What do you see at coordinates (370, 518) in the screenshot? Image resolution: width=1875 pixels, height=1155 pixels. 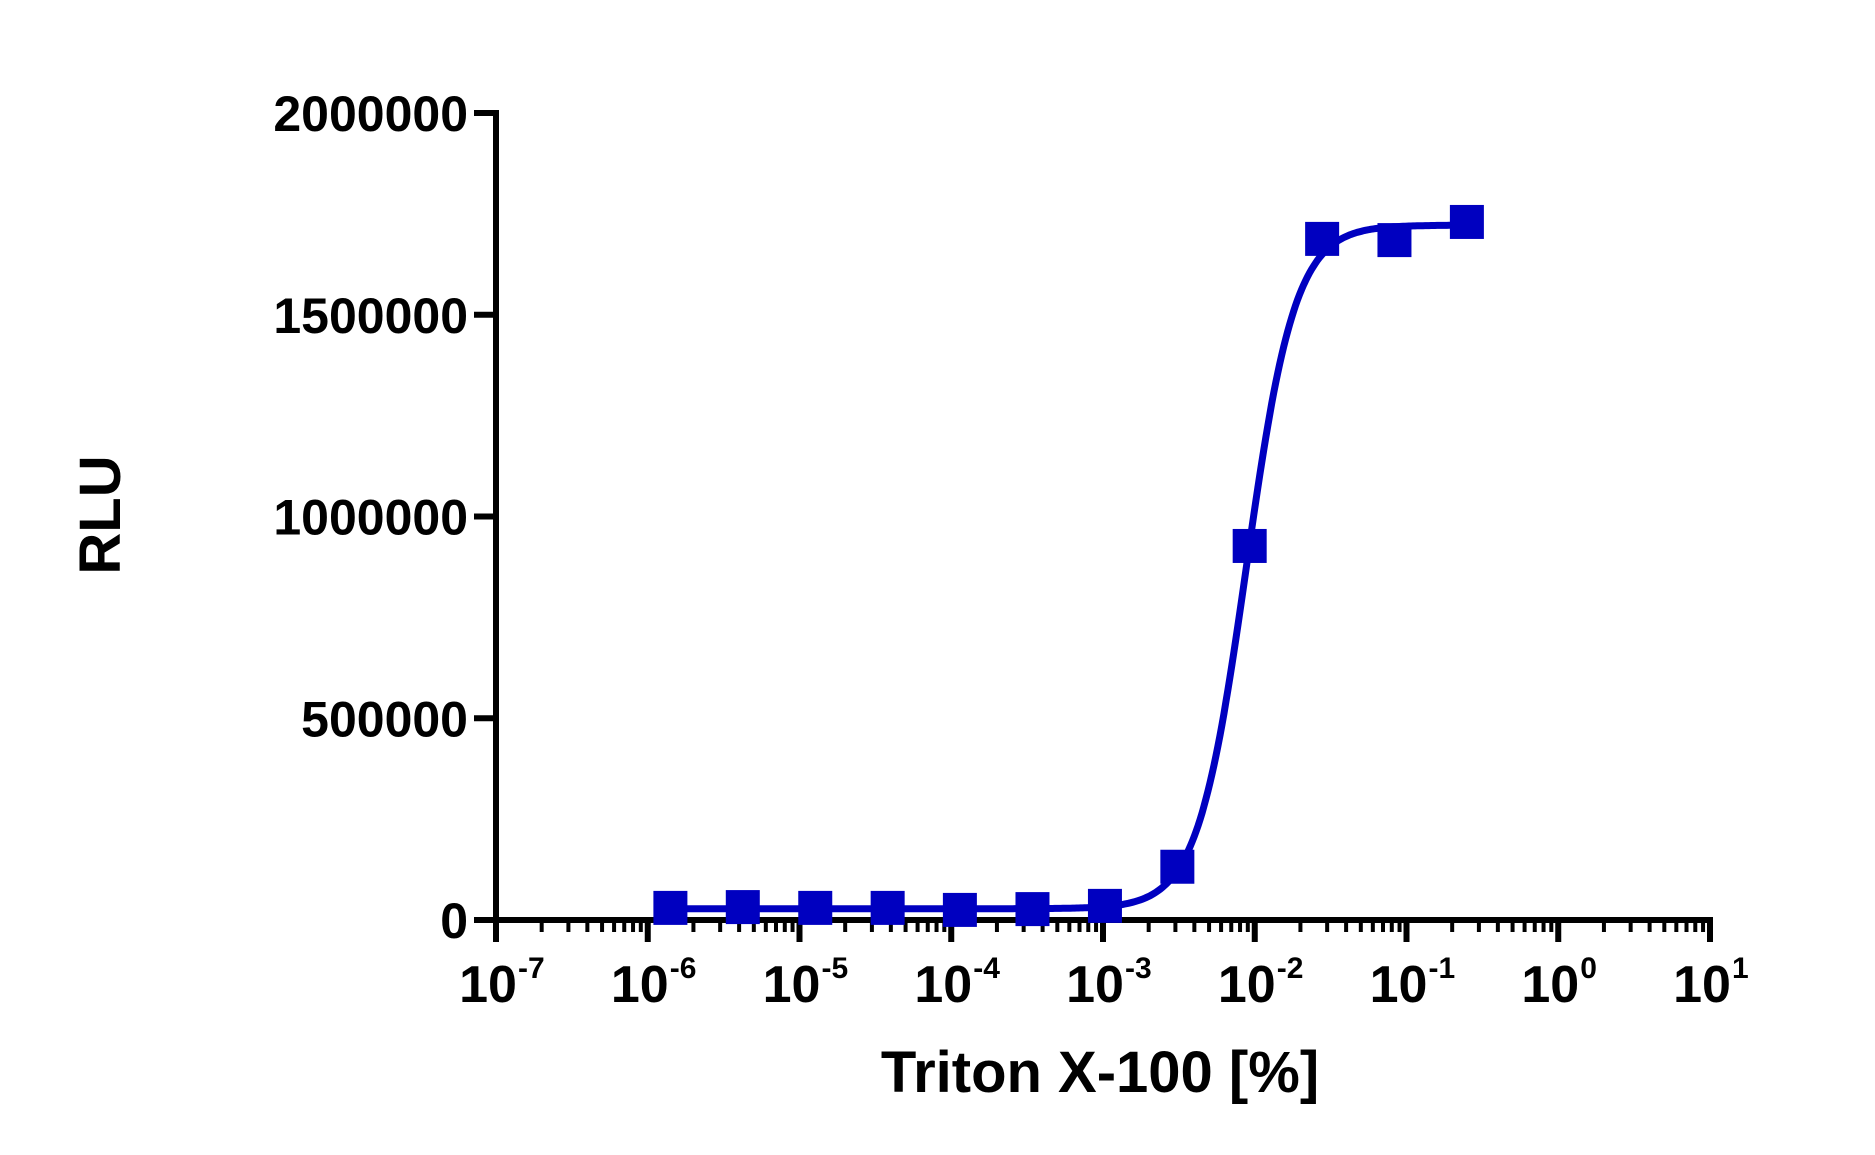 I see `y-tick-label: 1000000` at bounding box center [370, 518].